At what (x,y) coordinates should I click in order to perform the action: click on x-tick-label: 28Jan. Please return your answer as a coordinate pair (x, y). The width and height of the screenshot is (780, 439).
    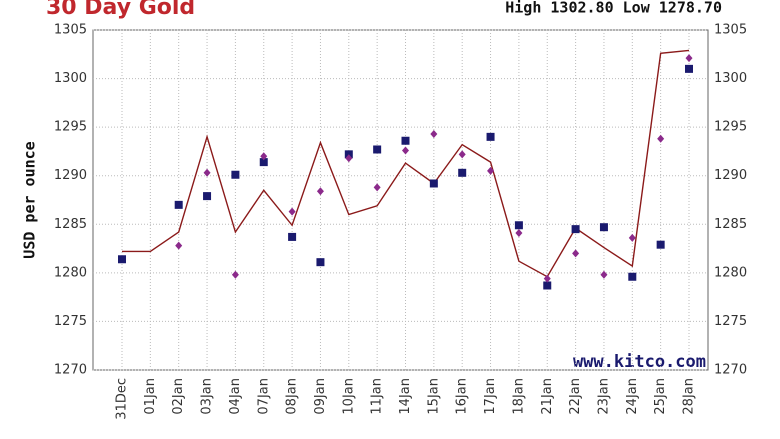
    Looking at the image, I should click on (689, 396).